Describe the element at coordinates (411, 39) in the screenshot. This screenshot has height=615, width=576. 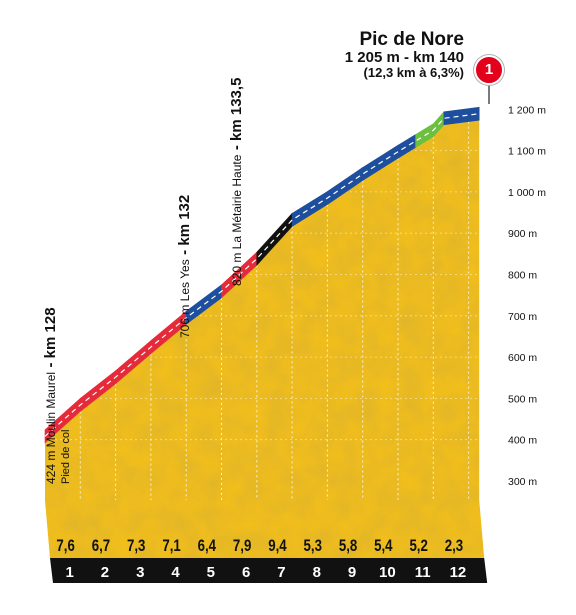
I see `summit-name: Pic de Nore` at that location.